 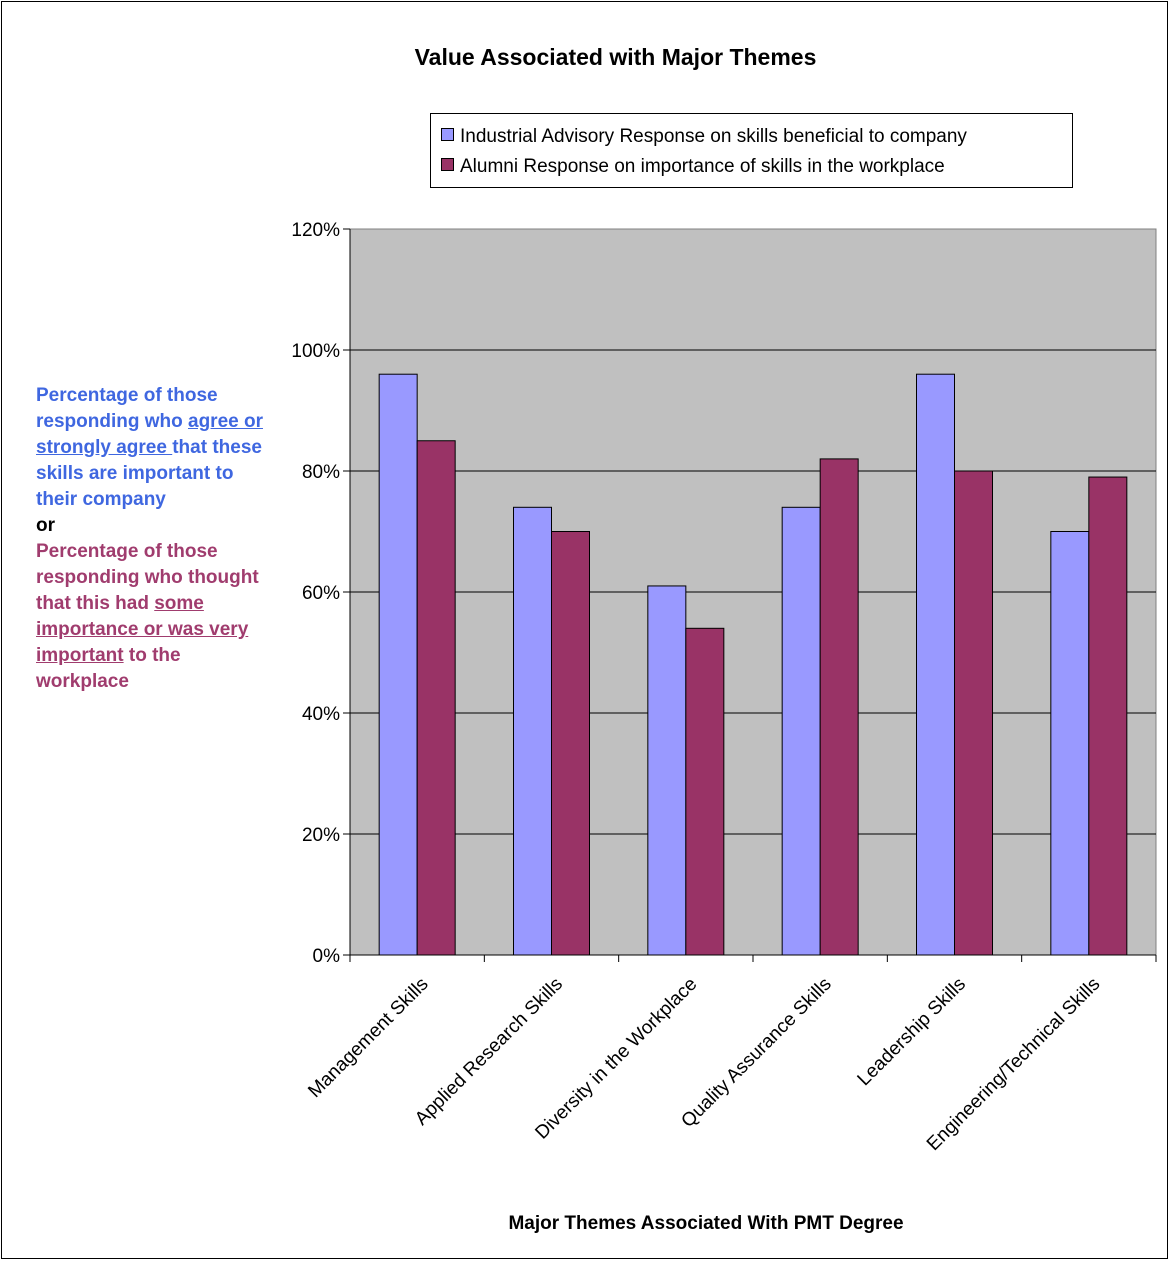 What do you see at coordinates (321, 472) in the screenshot?
I see `y-tick-label: 80%` at bounding box center [321, 472].